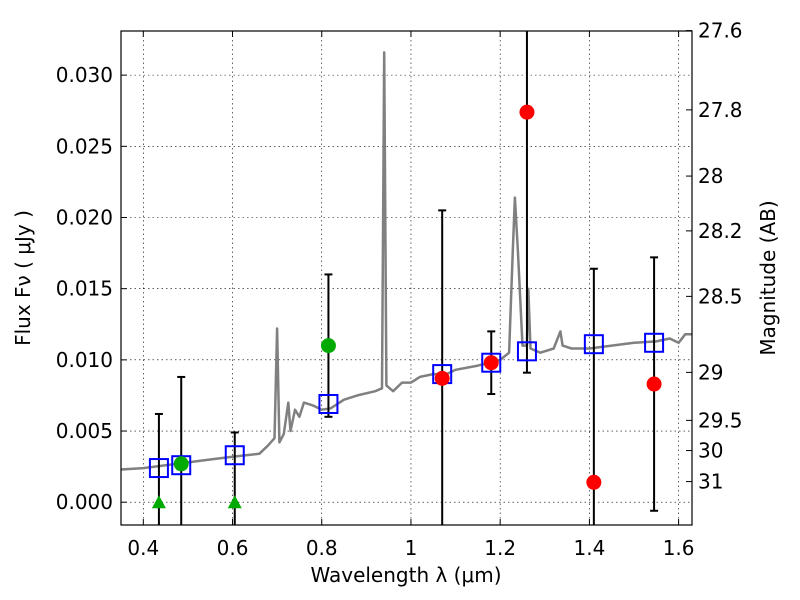  I want to click on x-tick-label: 1.2, so click(500, 548).